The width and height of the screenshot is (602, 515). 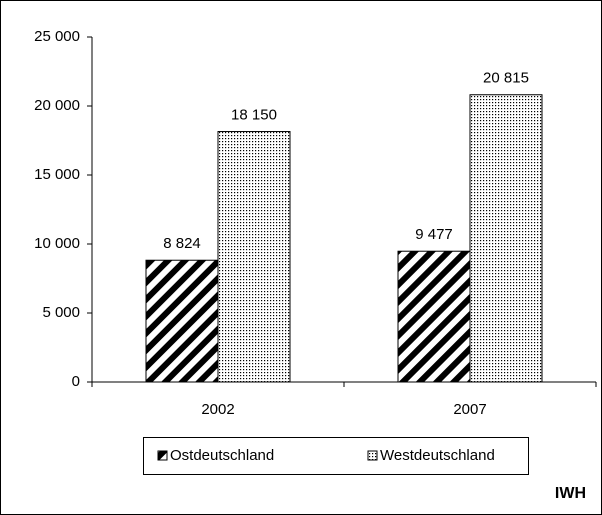 I want to click on legend-label: Ostdeutschland, so click(x=222, y=455).